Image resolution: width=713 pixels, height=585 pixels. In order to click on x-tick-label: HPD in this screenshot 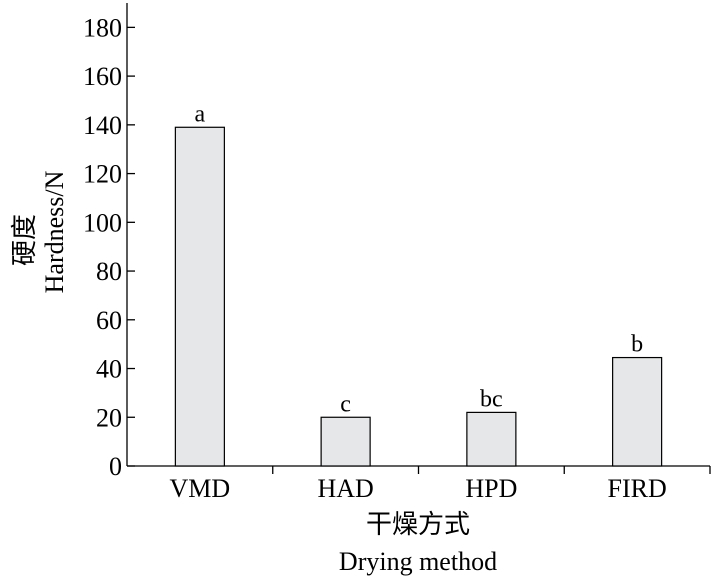, I will do `click(491, 488)`.